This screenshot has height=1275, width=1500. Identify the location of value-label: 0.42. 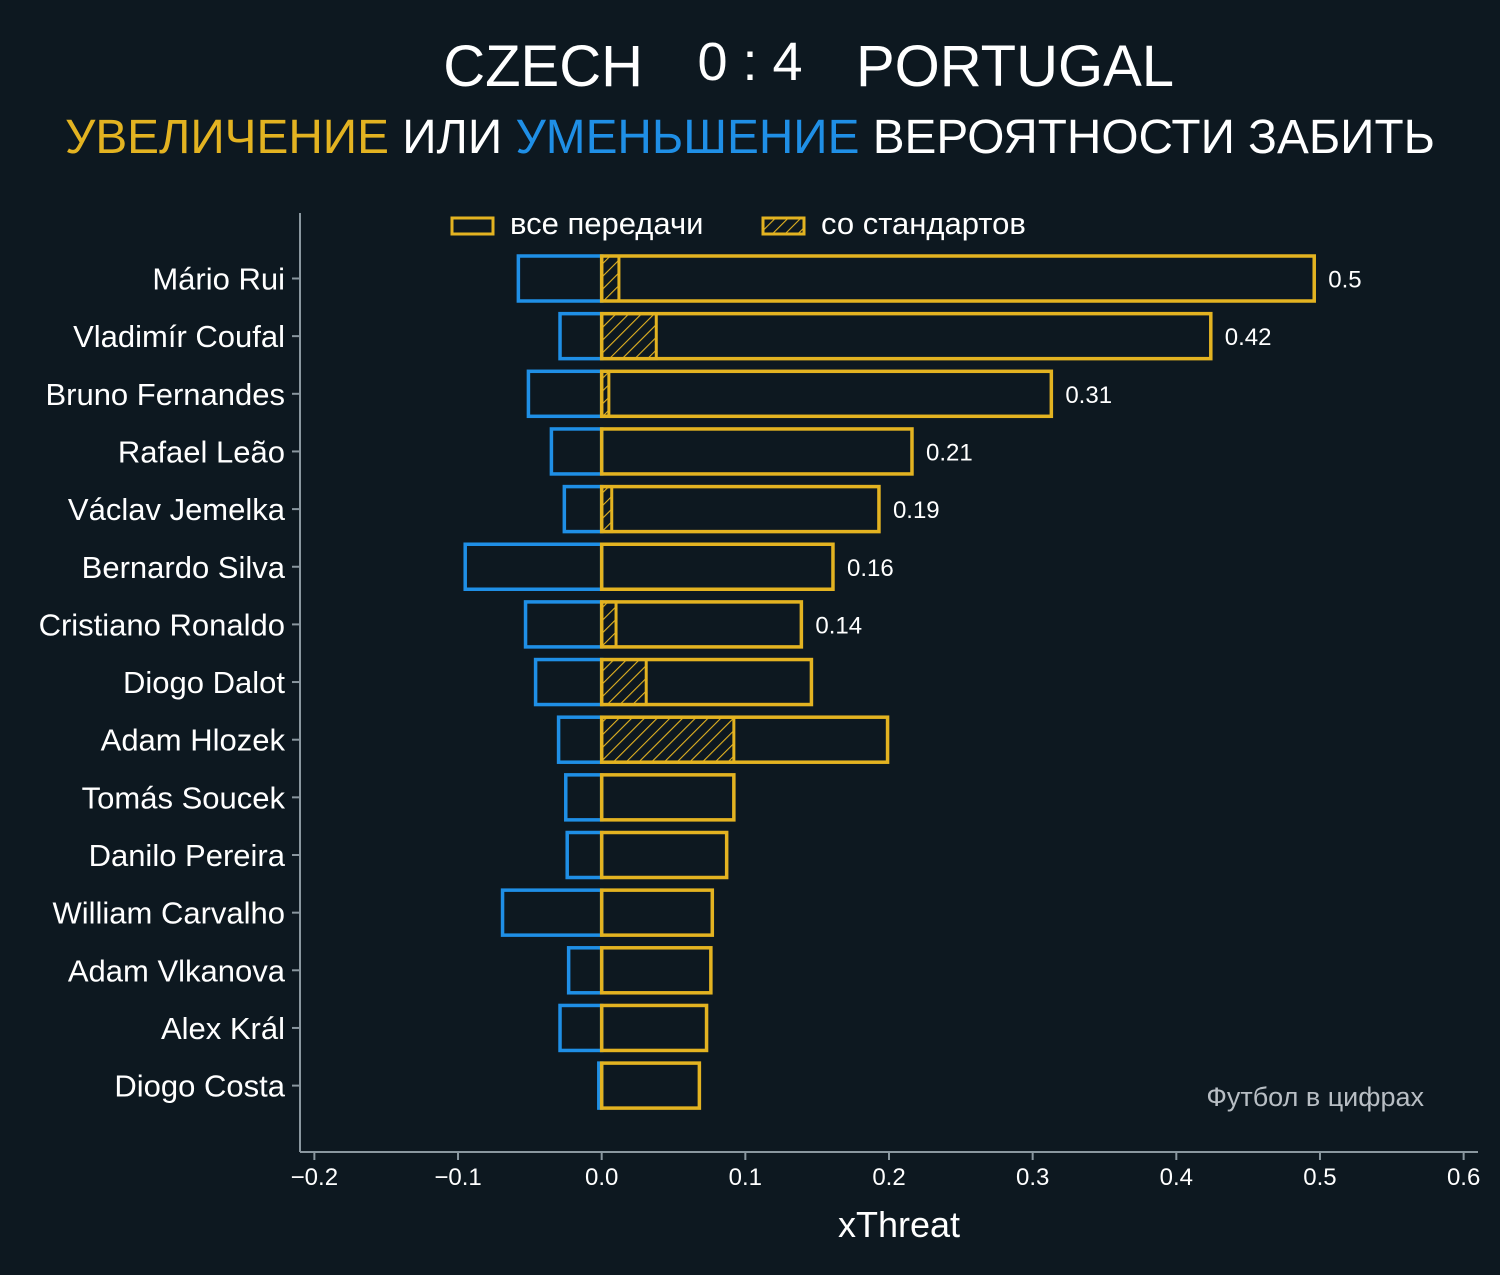
(1248, 337).